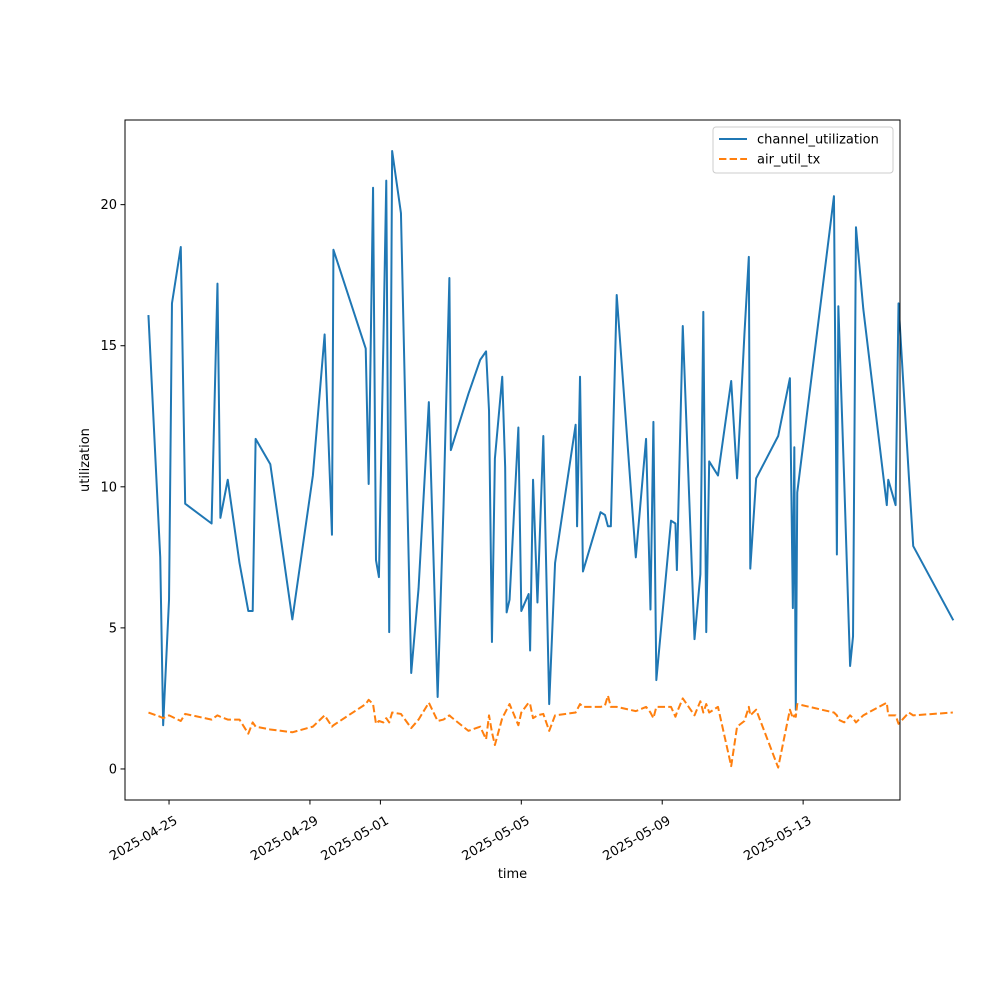 The height and width of the screenshot is (1000, 1000). What do you see at coordinates (113, 628) in the screenshot?
I see `y-tick-label: 5` at bounding box center [113, 628].